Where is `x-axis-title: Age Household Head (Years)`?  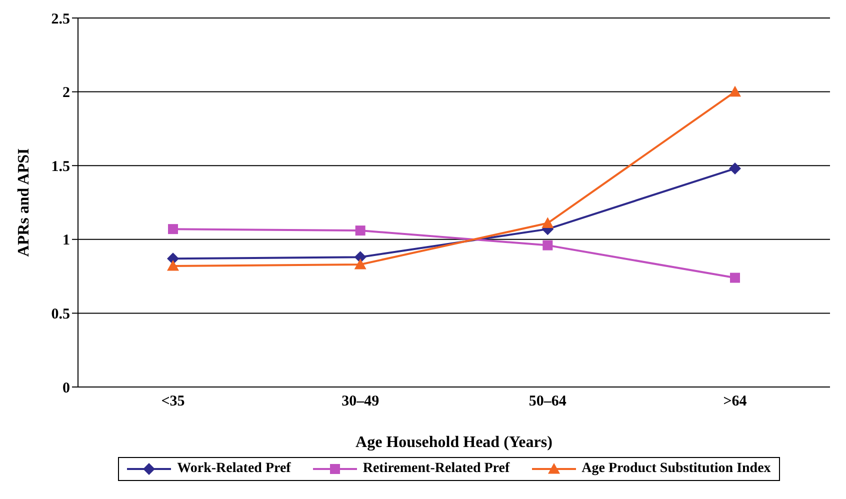 x-axis-title: Age Household Head (Years) is located at coordinates (454, 442).